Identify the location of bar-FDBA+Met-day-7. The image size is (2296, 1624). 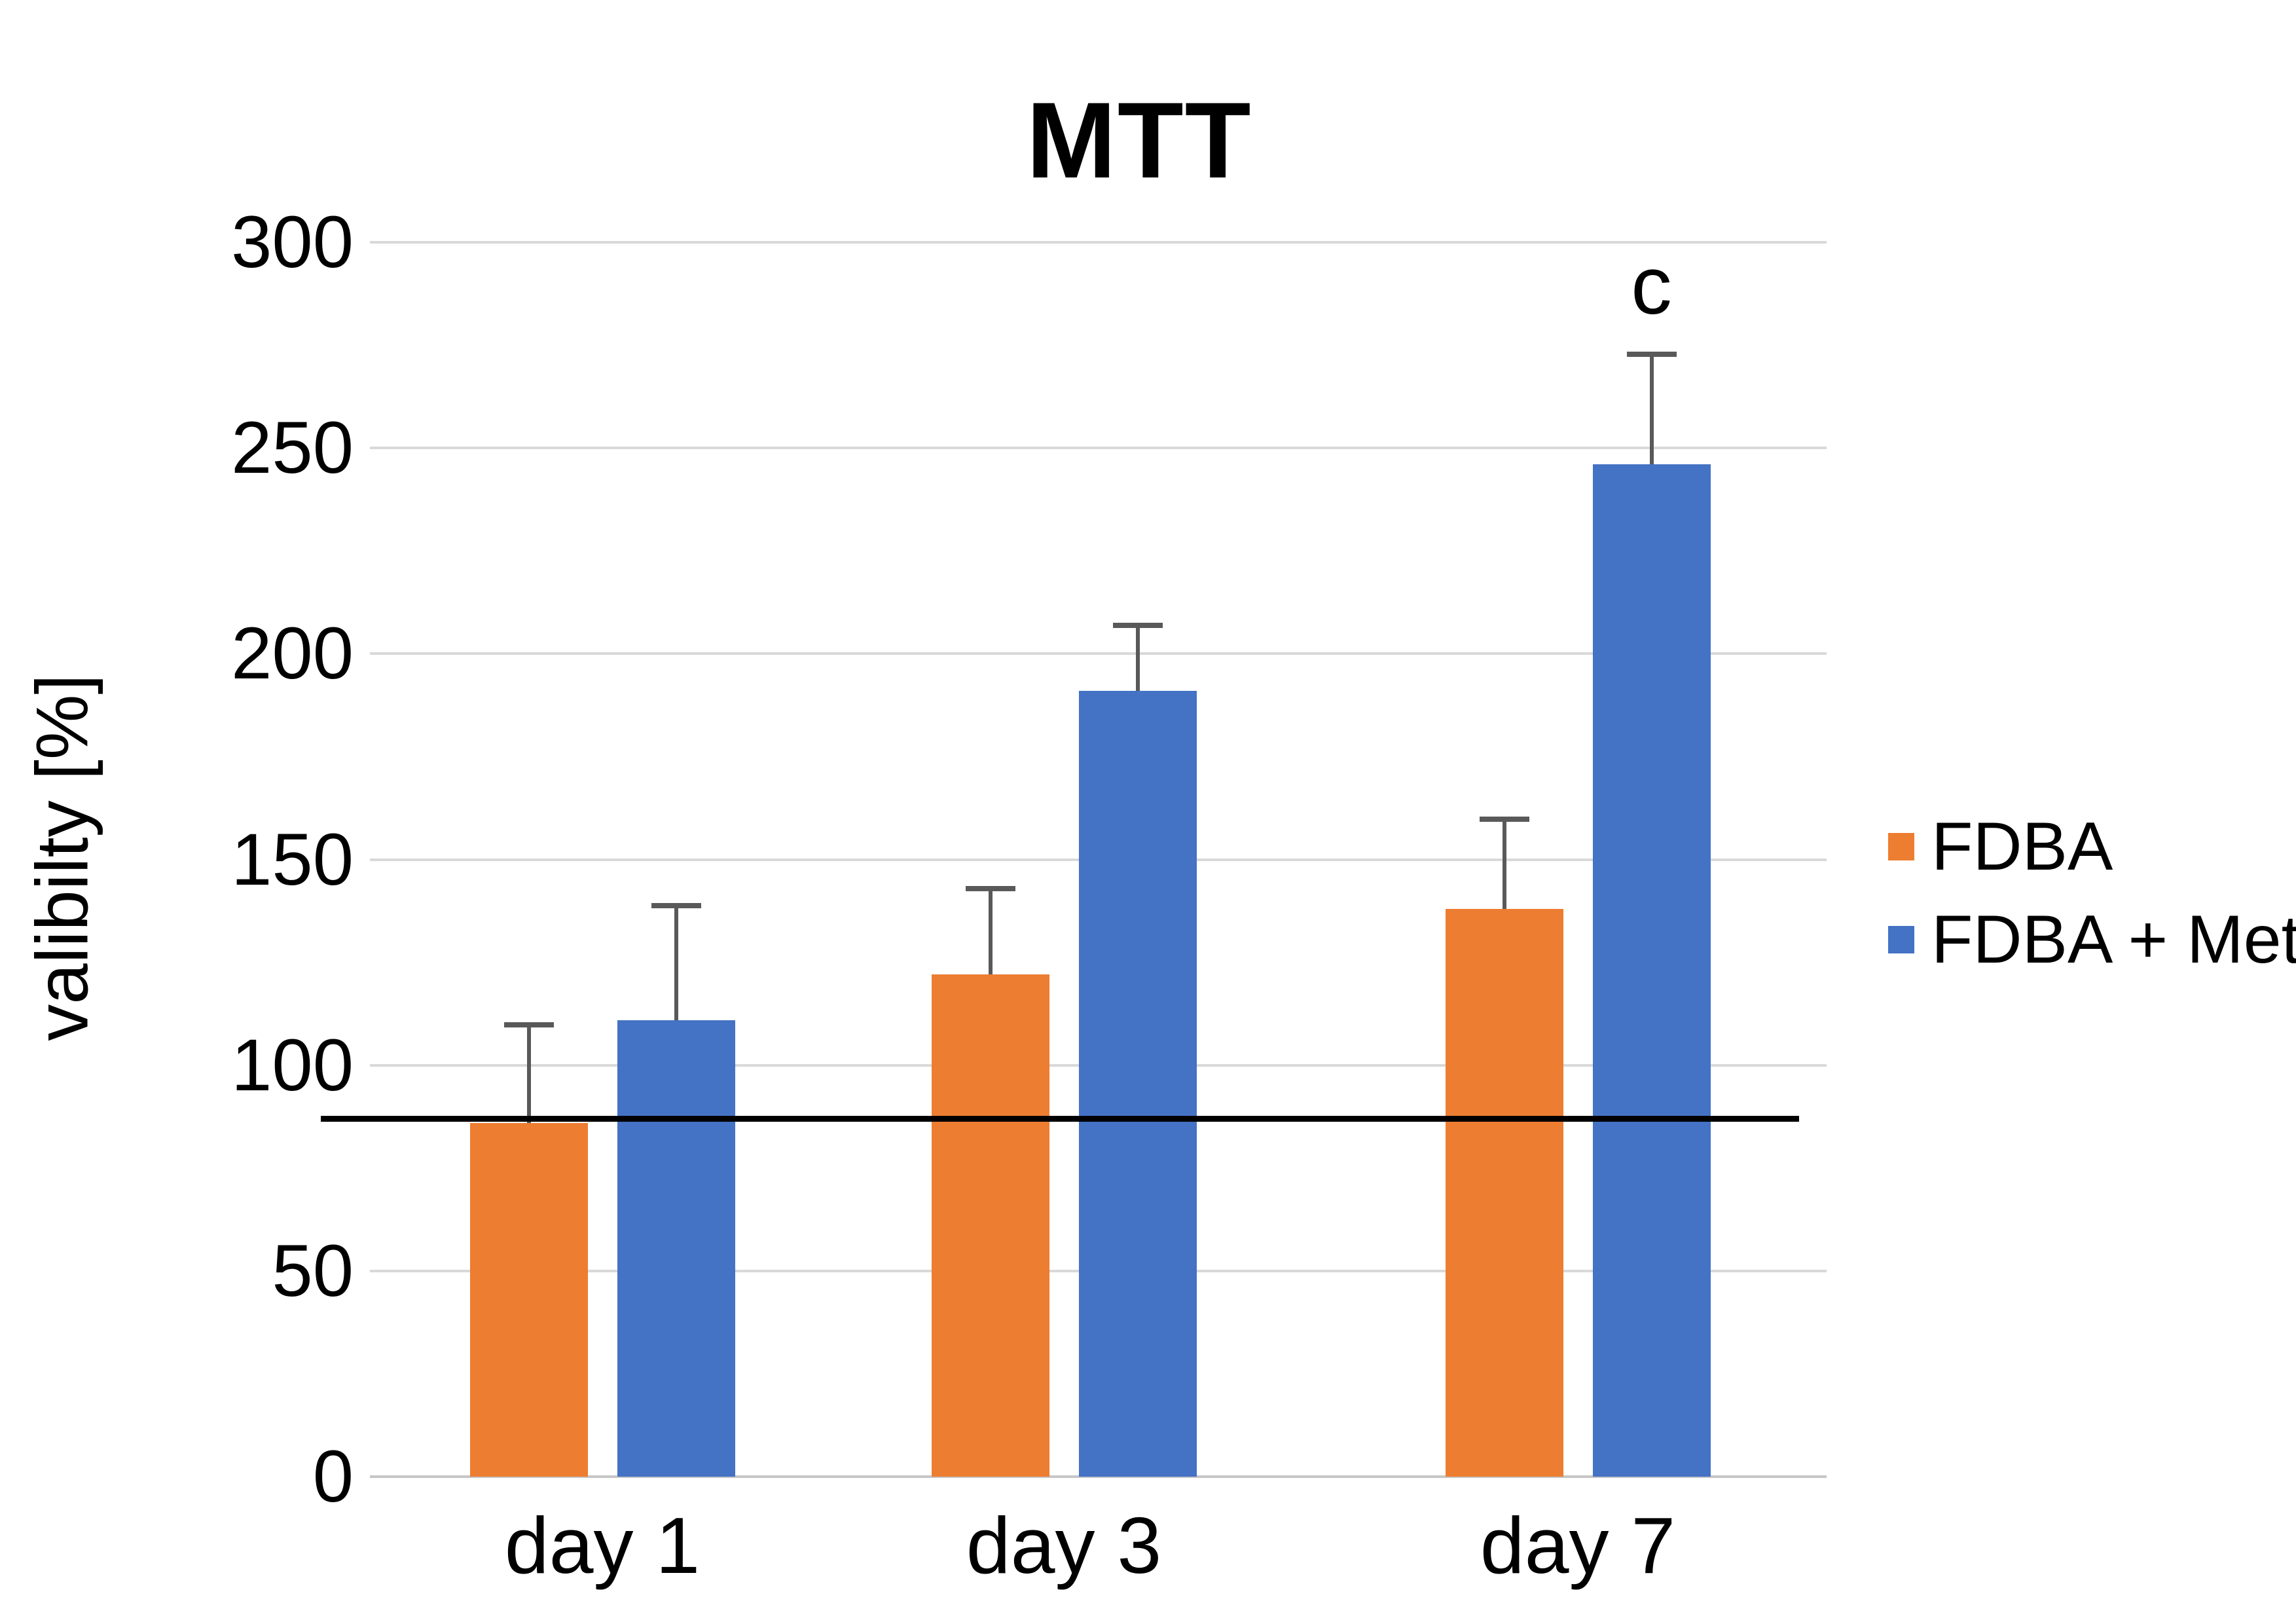
(1651, 970).